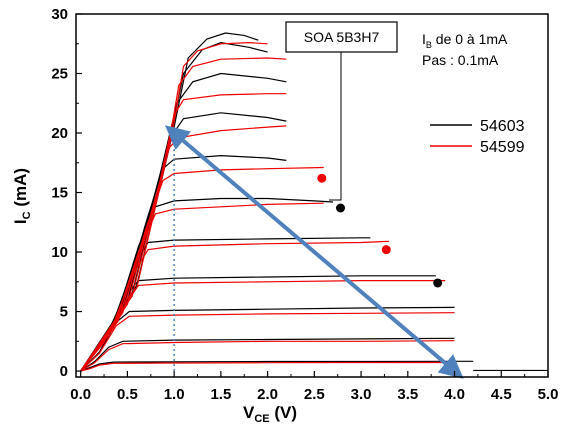 The image size is (562, 430). What do you see at coordinates (20, 221) in the screenshot?
I see `y-axis-title-main: I` at bounding box center [20, 221].